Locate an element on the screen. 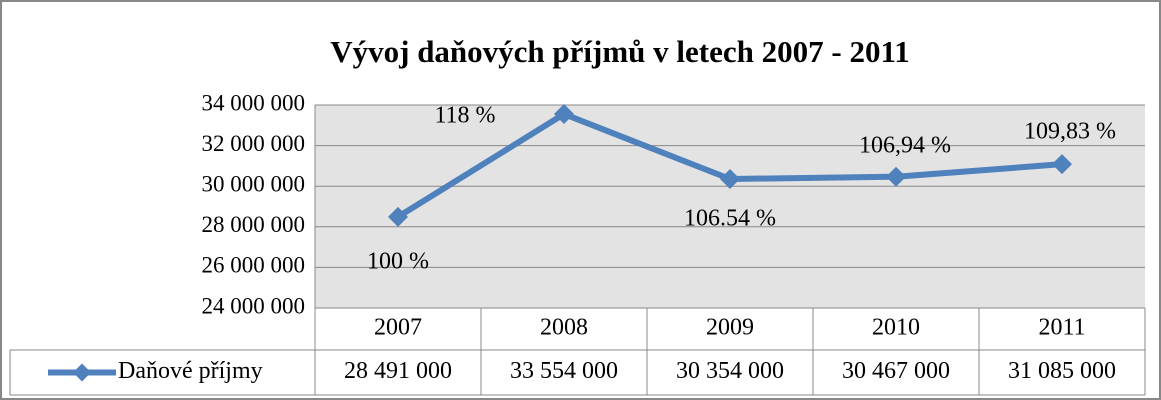 The width and height of the screenshot is (1161, 400). x-tick-label: 2011 is located at coordinates (1061, 328).